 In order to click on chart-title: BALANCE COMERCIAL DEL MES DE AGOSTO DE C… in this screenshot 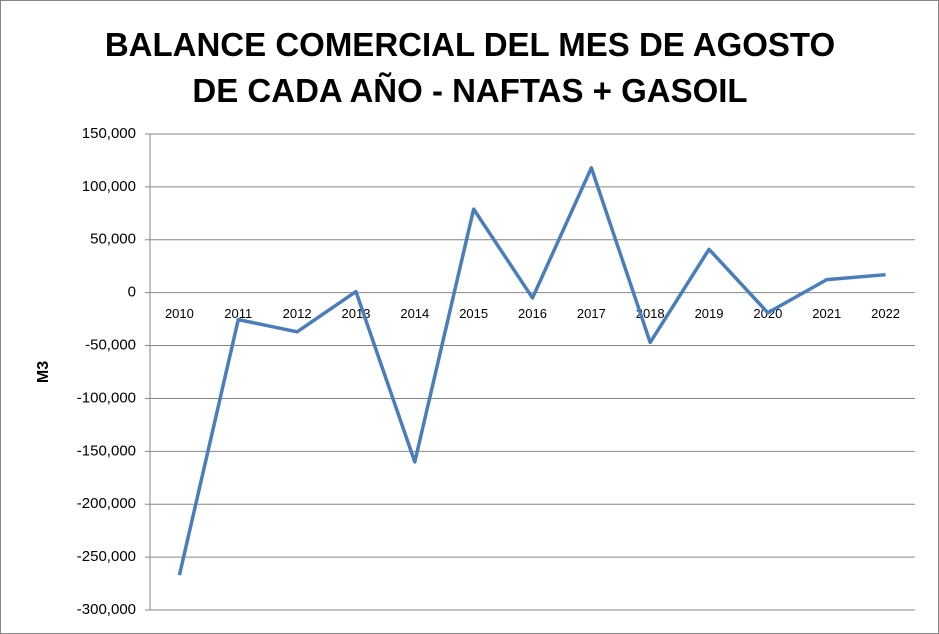, I will do `click(470, 67)`.